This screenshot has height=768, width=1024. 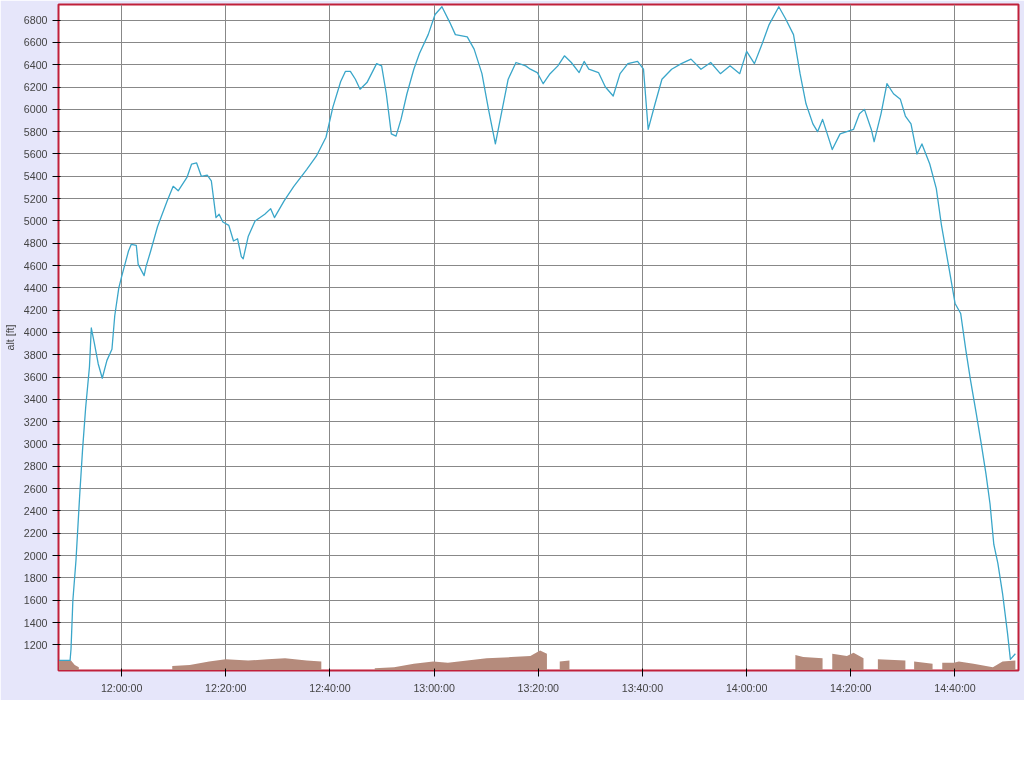 What do you see at coordinates (35, 644) in the screenshot?
I see `y-tick-label: 1200` at bounding box center [35, 644].